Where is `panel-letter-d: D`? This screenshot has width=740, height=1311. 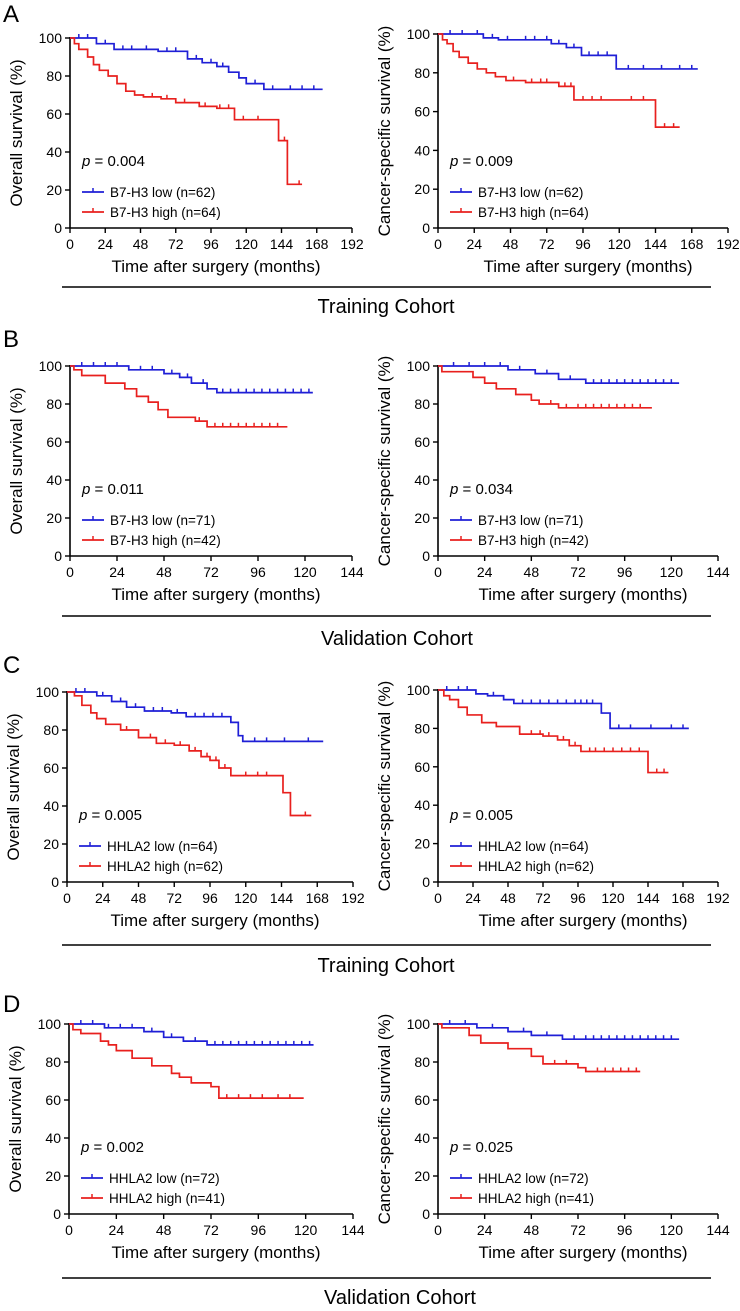 panel-letter-d: D is located at coordinates (11, 1004).